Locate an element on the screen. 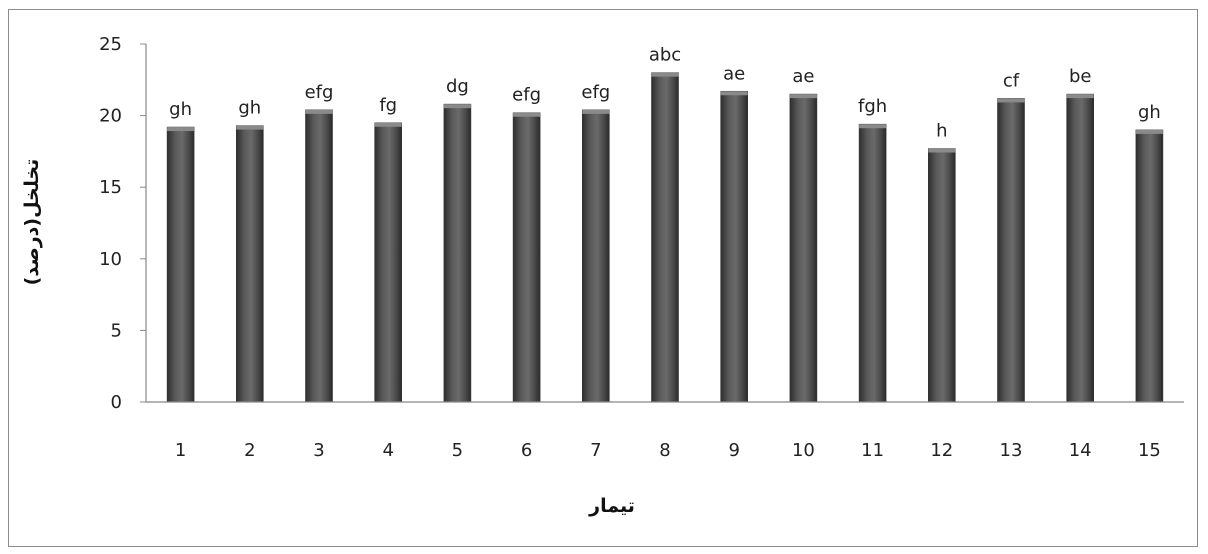 Image resolution: width=1208 pixels, height=554 pixels. x-tick-label: 5 is located at coordinates (457, 450).